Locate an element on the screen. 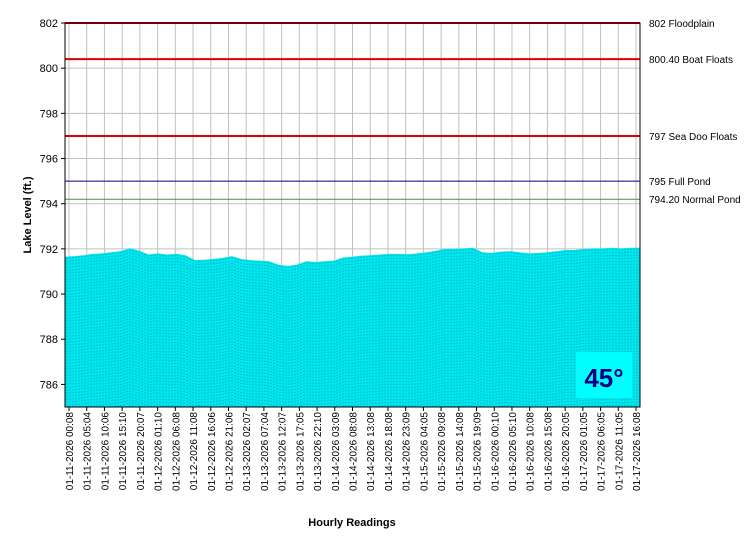 The image size is (750, 550). y-tick-label: 800 is located at coordinates (49, 69).